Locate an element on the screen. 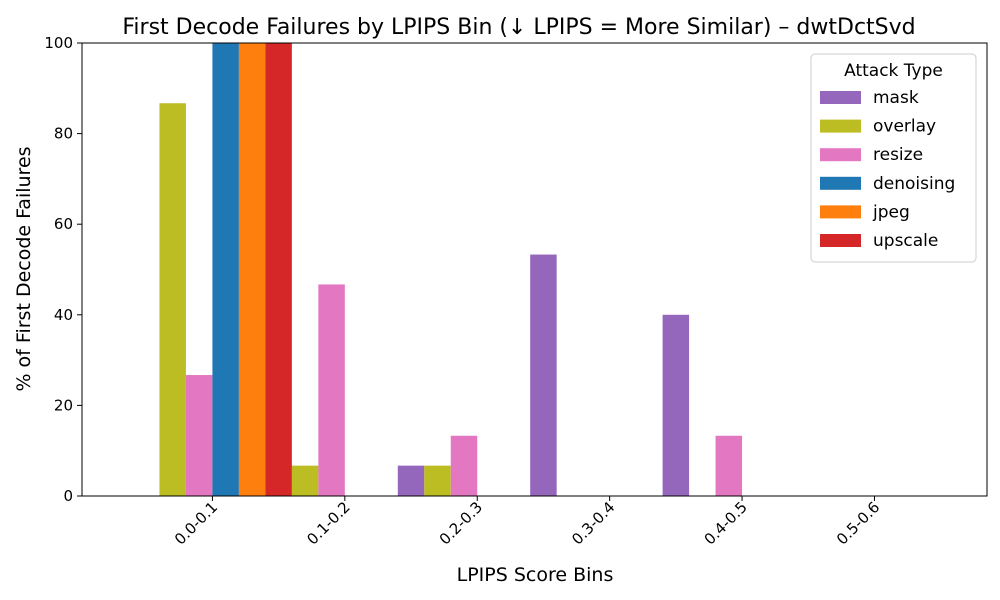 The image size is (1000, 600). legend-swatch-mask is located at coordinates (840, 97).